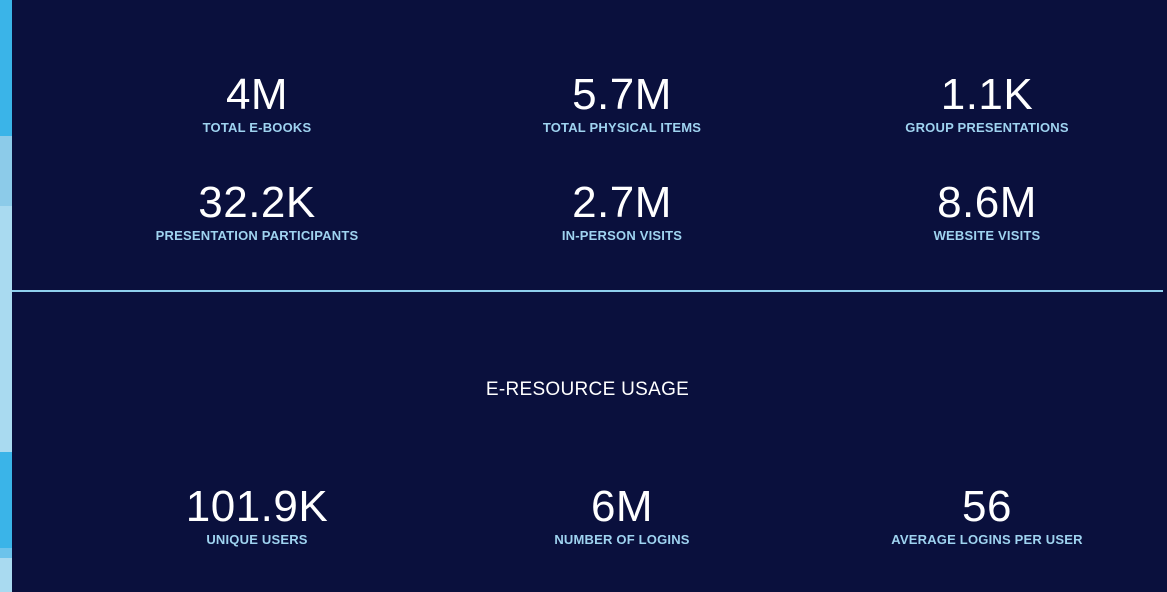  Describe the element at coordinates (257, 235) in the screenshot. I see `stat-label: PRESENTATION PARTICIPANTS` at that location.